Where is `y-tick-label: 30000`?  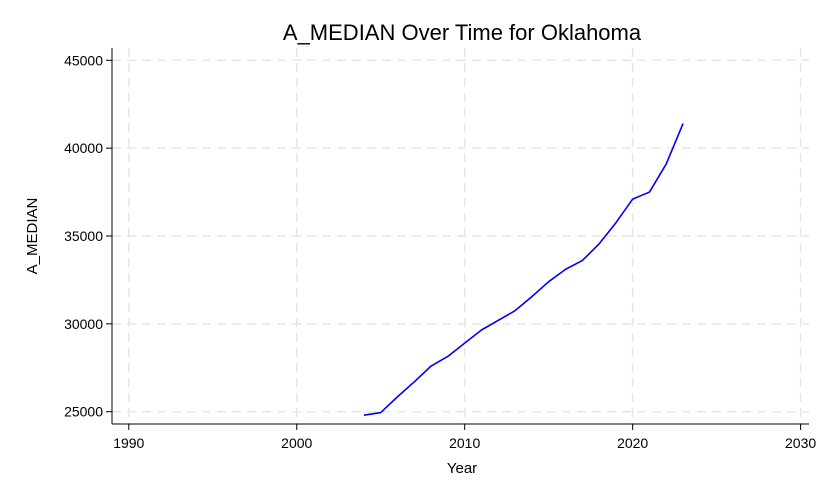
y-tick-label: 30000 is located at coordinates (83, 324).